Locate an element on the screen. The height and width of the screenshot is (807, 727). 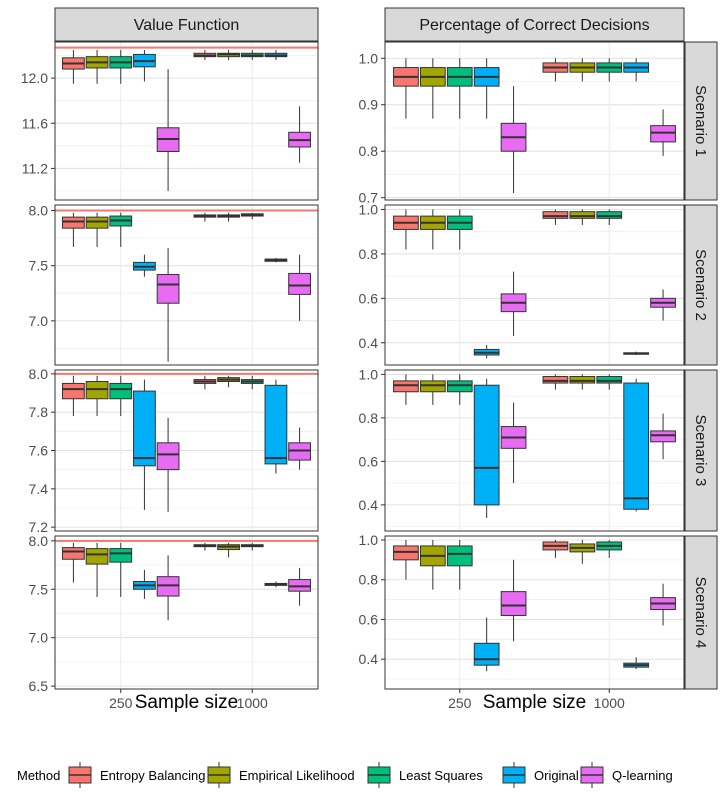
facet-strip-scenario-1: Scenario 1 is located at coordinates (700, 121).